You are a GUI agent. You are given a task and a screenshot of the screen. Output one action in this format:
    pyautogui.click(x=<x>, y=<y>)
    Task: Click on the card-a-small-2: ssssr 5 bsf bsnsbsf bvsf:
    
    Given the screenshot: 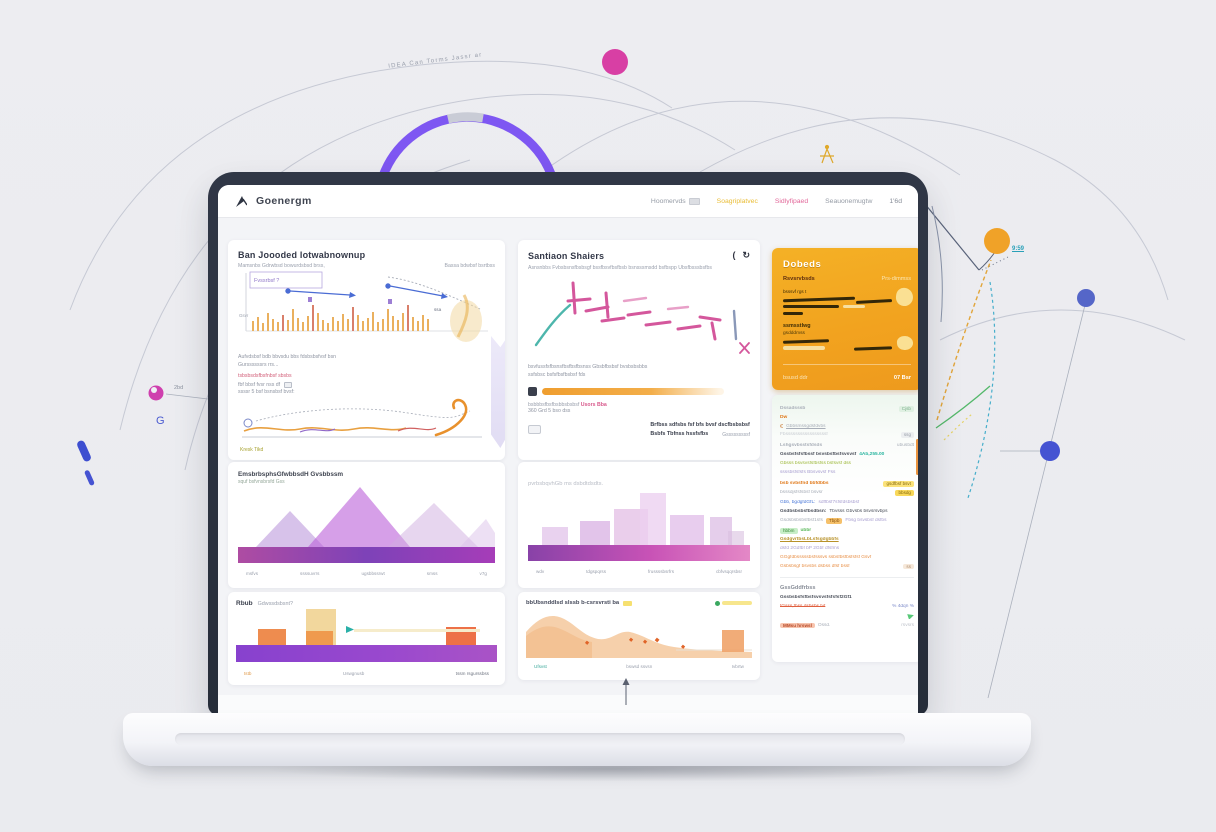 What is the action you would take?
    pyautogui.click(x=266, y=392)
    